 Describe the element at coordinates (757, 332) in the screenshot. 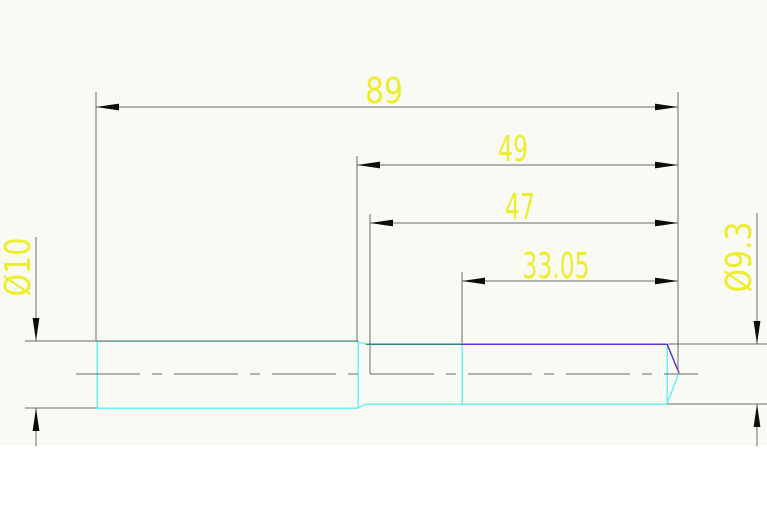

I see `arrow-dia93-top` at that location.